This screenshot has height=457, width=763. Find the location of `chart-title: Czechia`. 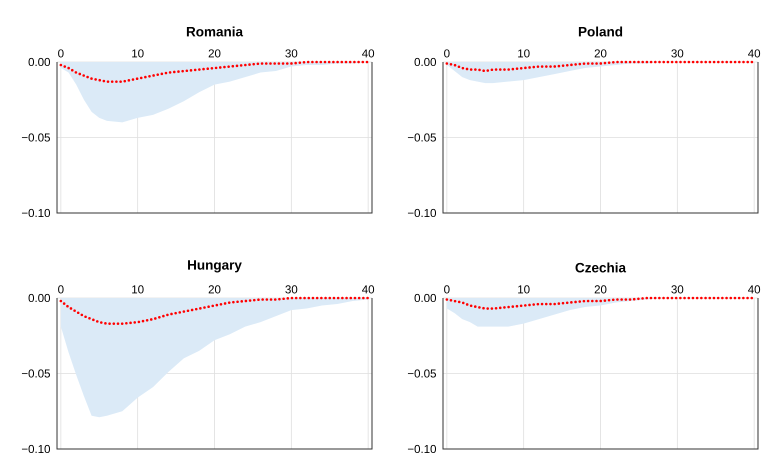

chart-title: Czechia is located at coordinates (601, 267).